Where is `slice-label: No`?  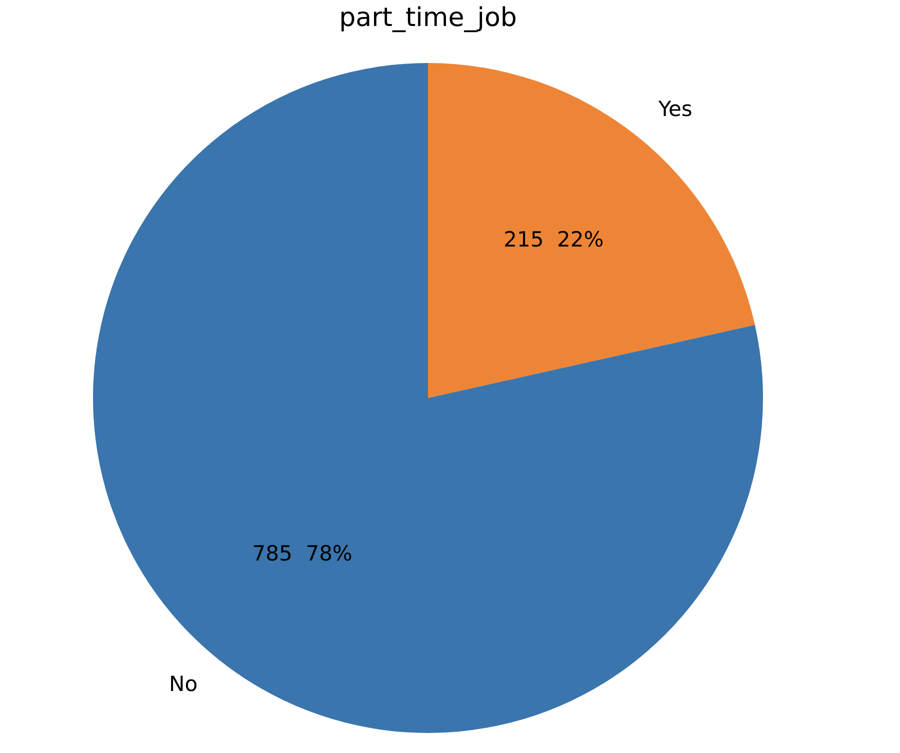
slice-label: No is located at coordinates (183, 684).